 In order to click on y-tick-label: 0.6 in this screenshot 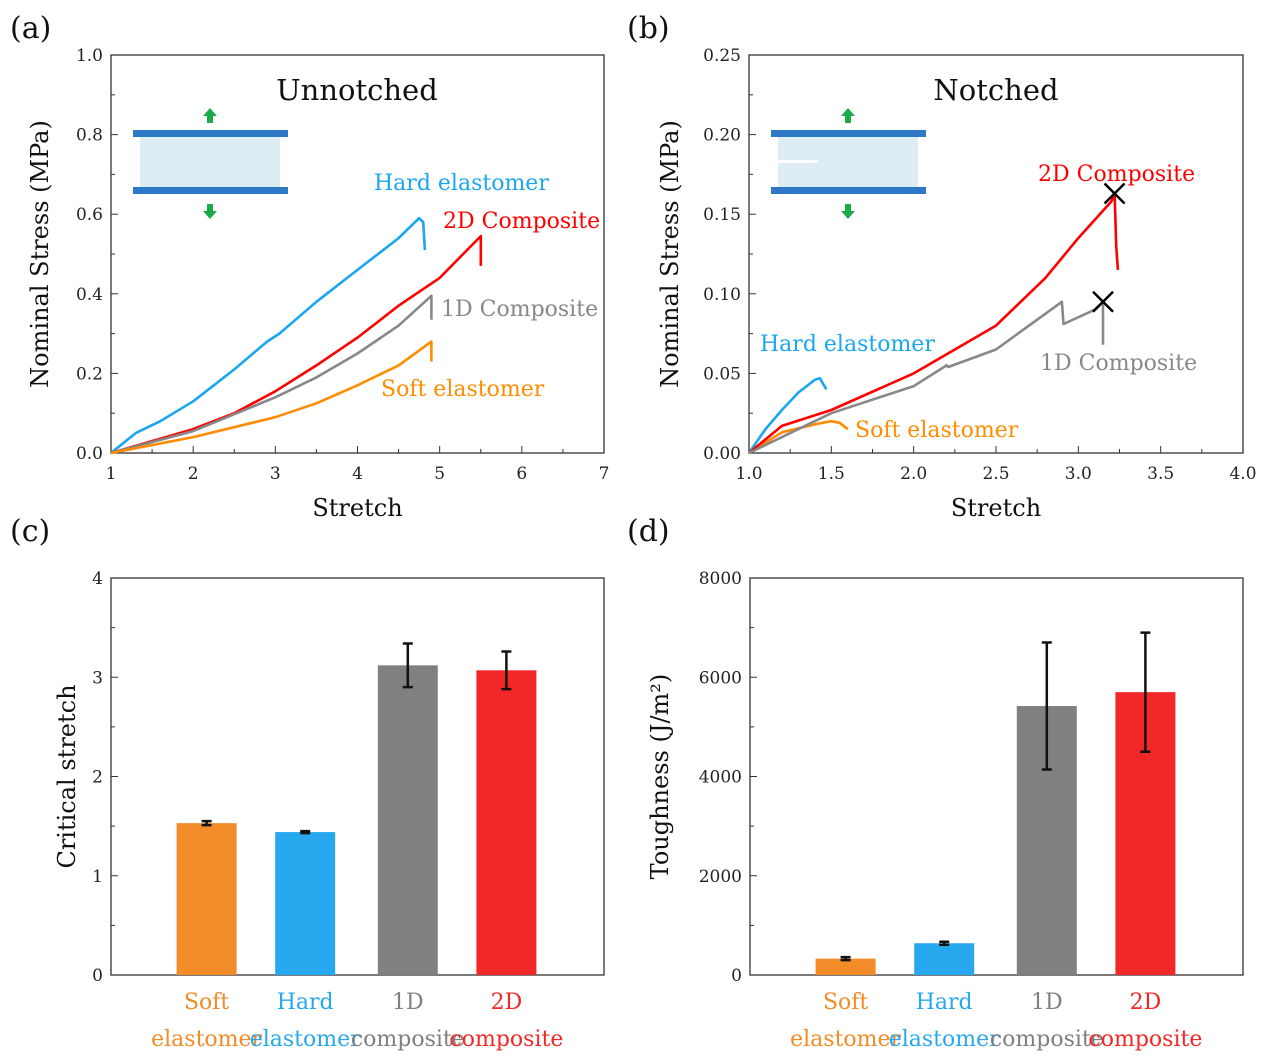, I will do `click(89, 215)`.